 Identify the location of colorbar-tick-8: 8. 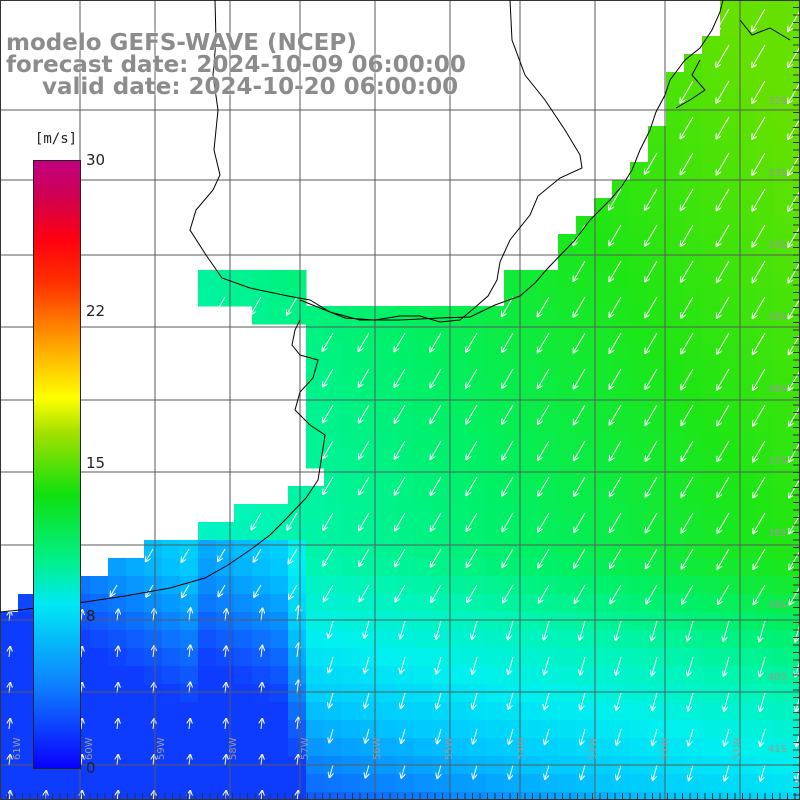
(91, 616).